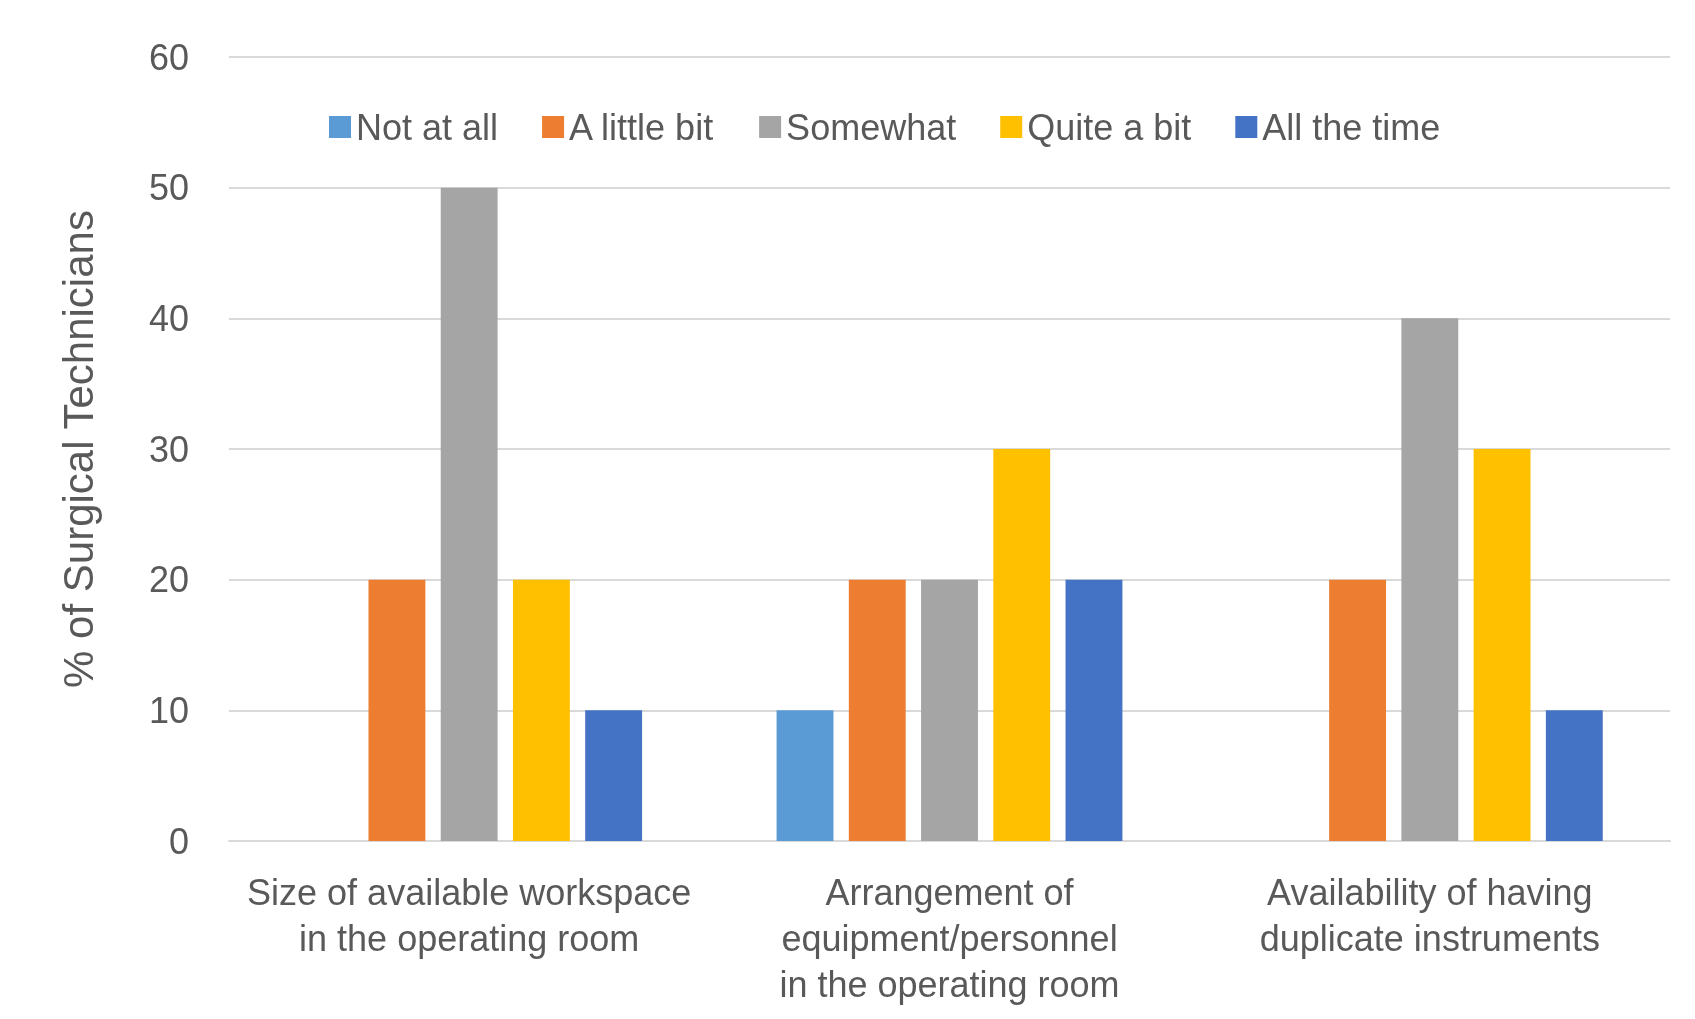  Describe the element at coordinates (178, 841) in the screenshot. I see `y-tick-label: 0` at that location.